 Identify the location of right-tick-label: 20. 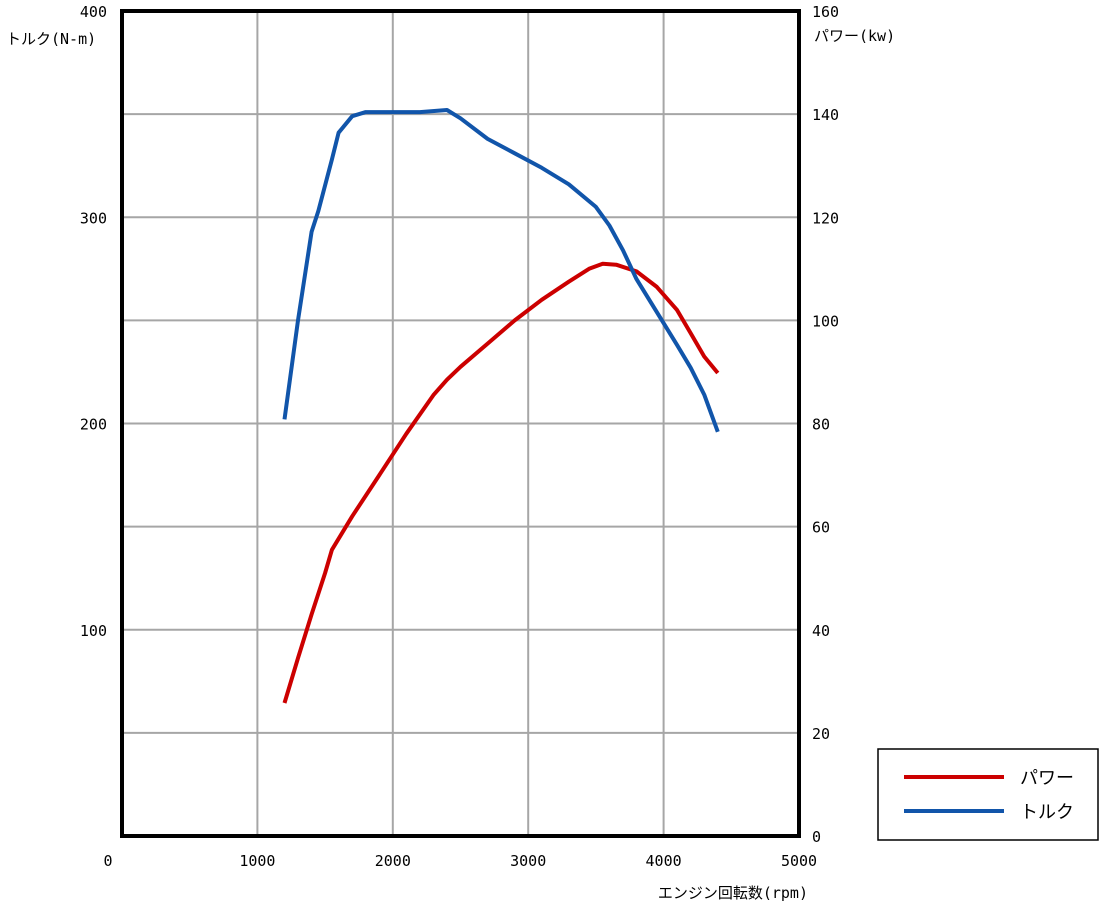
(821, 734).